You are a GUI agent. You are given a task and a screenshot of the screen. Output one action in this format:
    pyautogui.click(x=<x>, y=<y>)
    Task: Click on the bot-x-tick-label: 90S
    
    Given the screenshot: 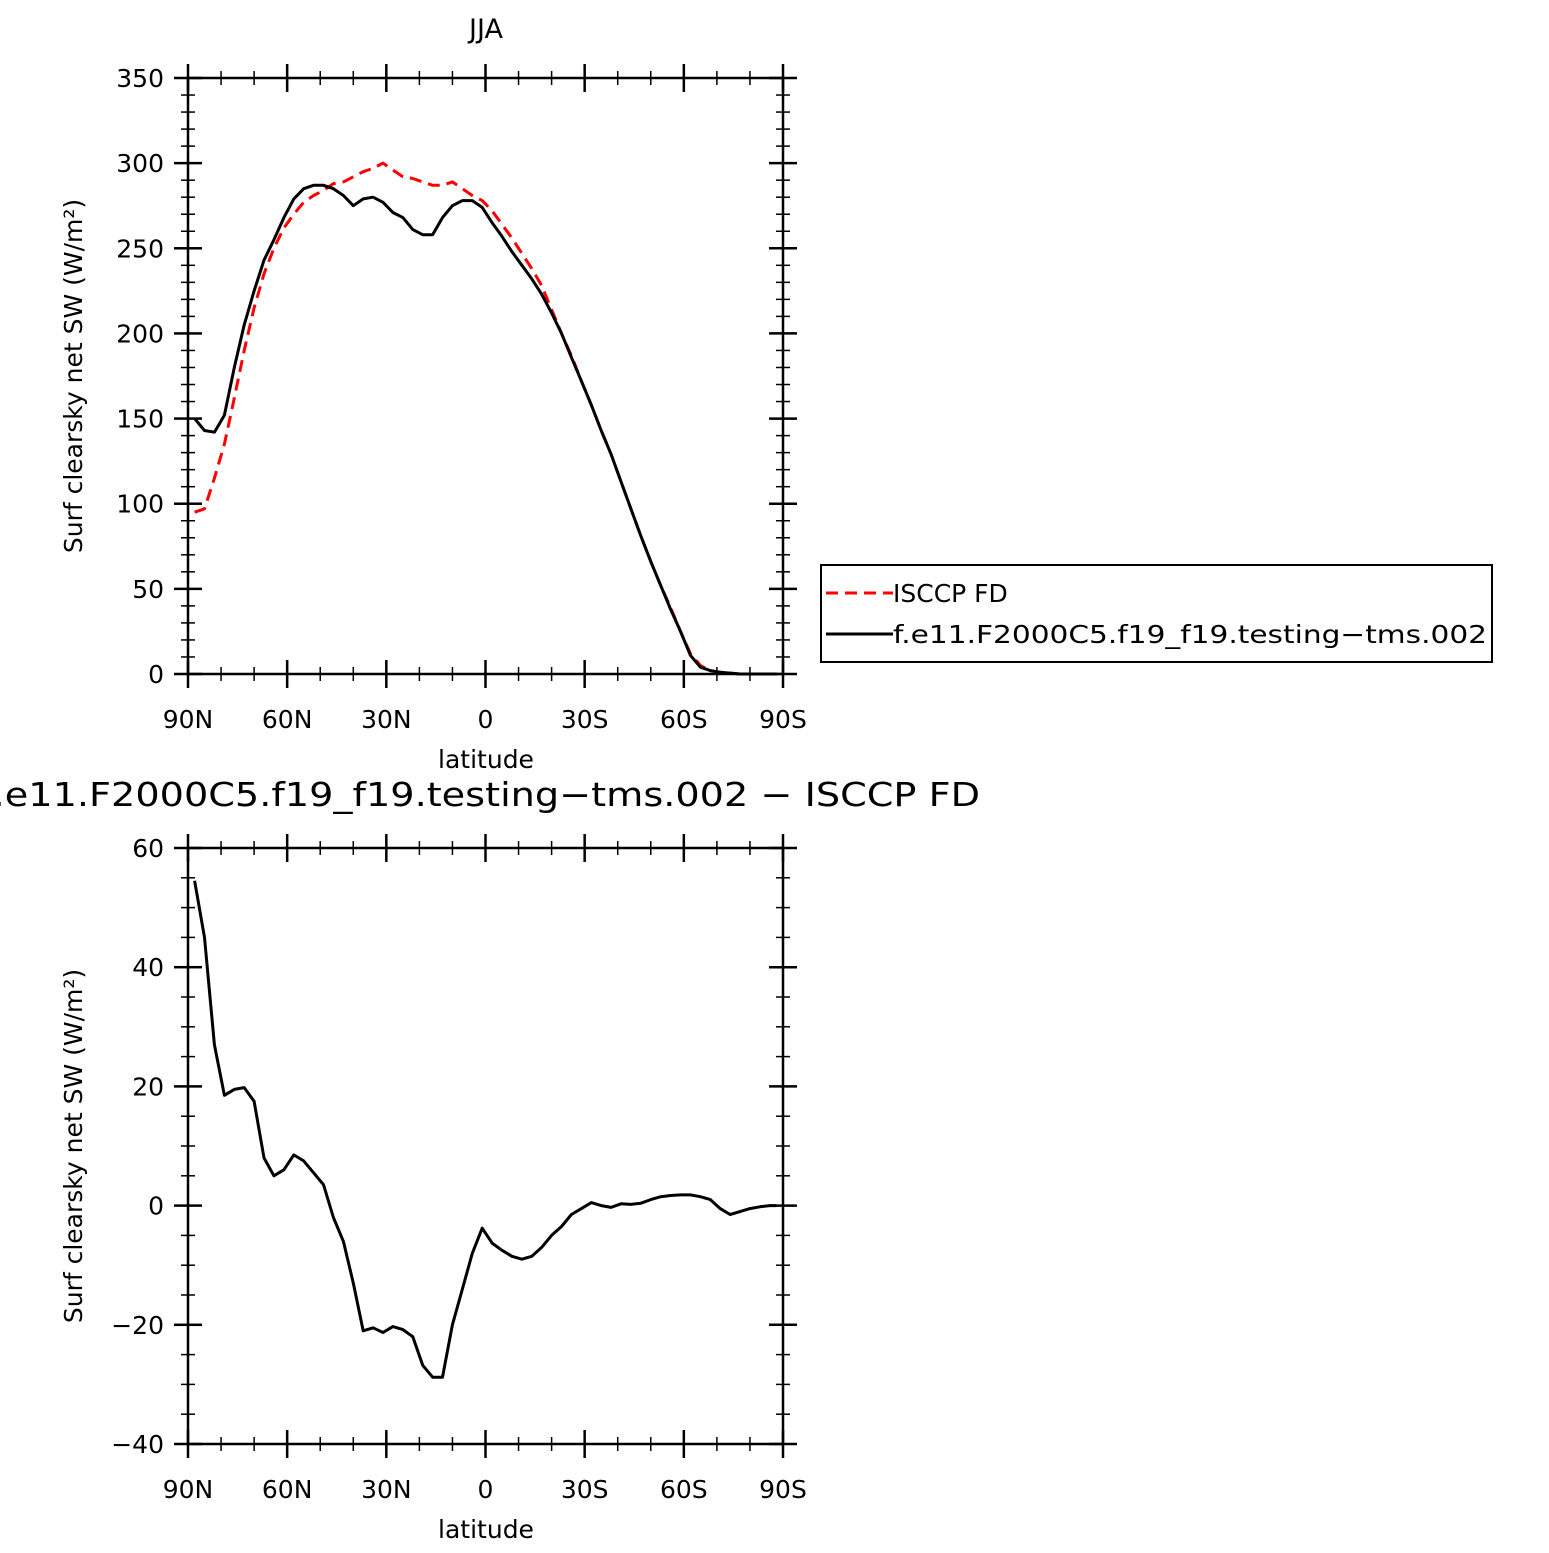 What is the action you would take?
    pyautogui.click(x=783, y=1489)
    